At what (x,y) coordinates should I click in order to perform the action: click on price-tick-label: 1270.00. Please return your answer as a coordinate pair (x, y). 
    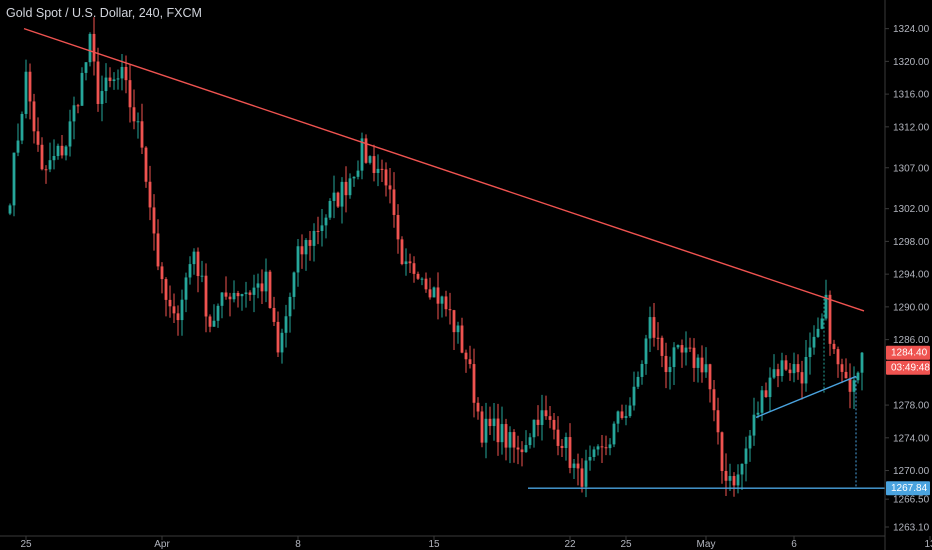
    Looking at the image, I should click on (911, 471).